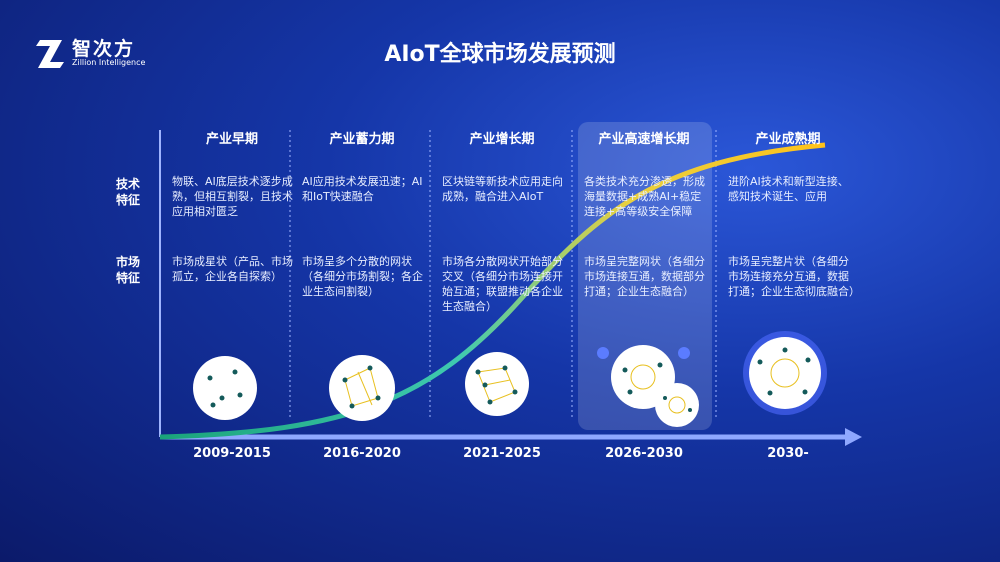  I want to click on market-feature: 市场呈完整片状（各细分市场连接充分互通，数据打通；企业生态彻底融合）, so click(794, 276).